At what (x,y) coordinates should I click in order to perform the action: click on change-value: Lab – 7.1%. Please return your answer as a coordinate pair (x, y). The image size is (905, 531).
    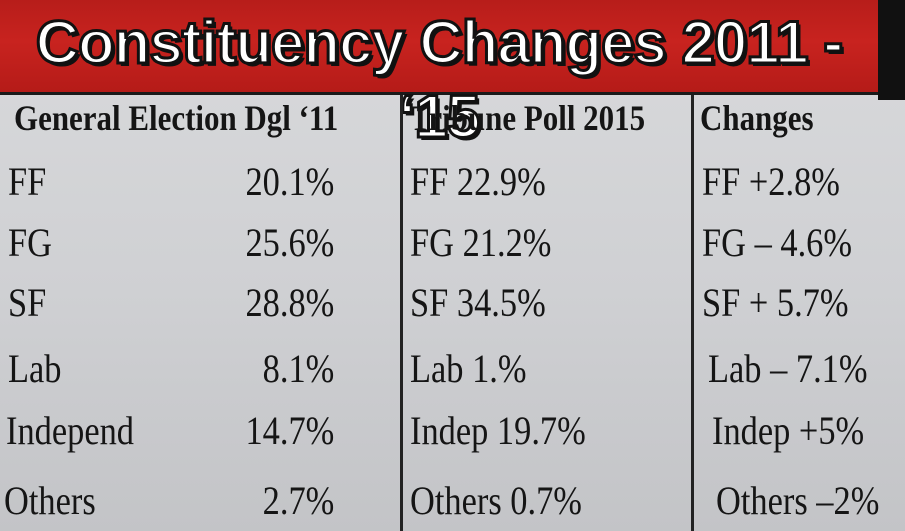
    Looking at the image, I should click on (788, 368).